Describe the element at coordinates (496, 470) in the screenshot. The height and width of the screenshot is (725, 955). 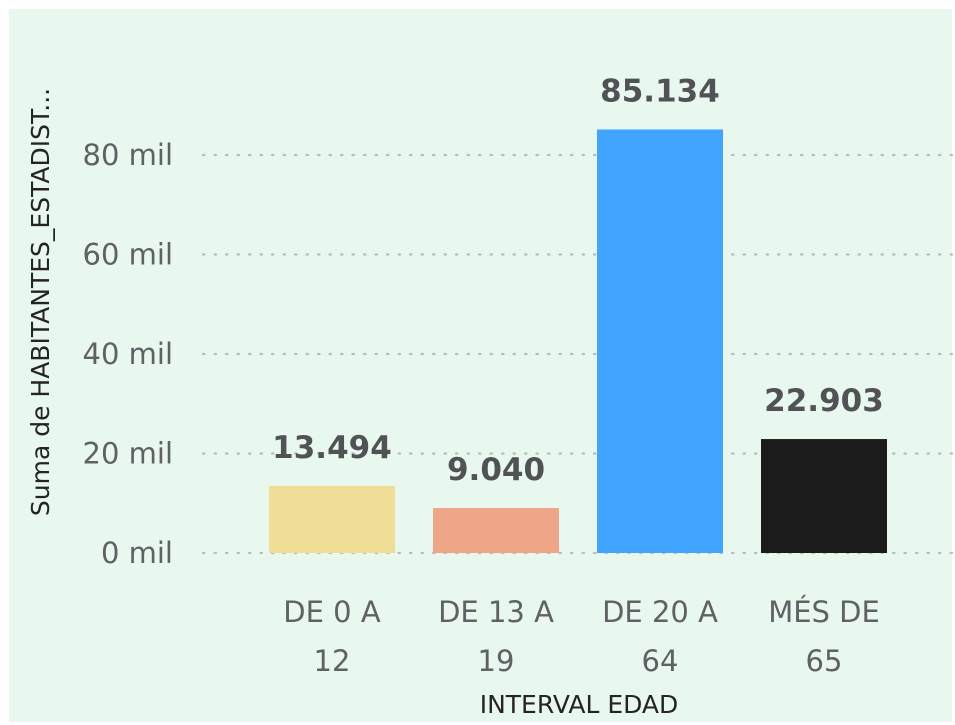
I see `data-label: 9.040` at that location.